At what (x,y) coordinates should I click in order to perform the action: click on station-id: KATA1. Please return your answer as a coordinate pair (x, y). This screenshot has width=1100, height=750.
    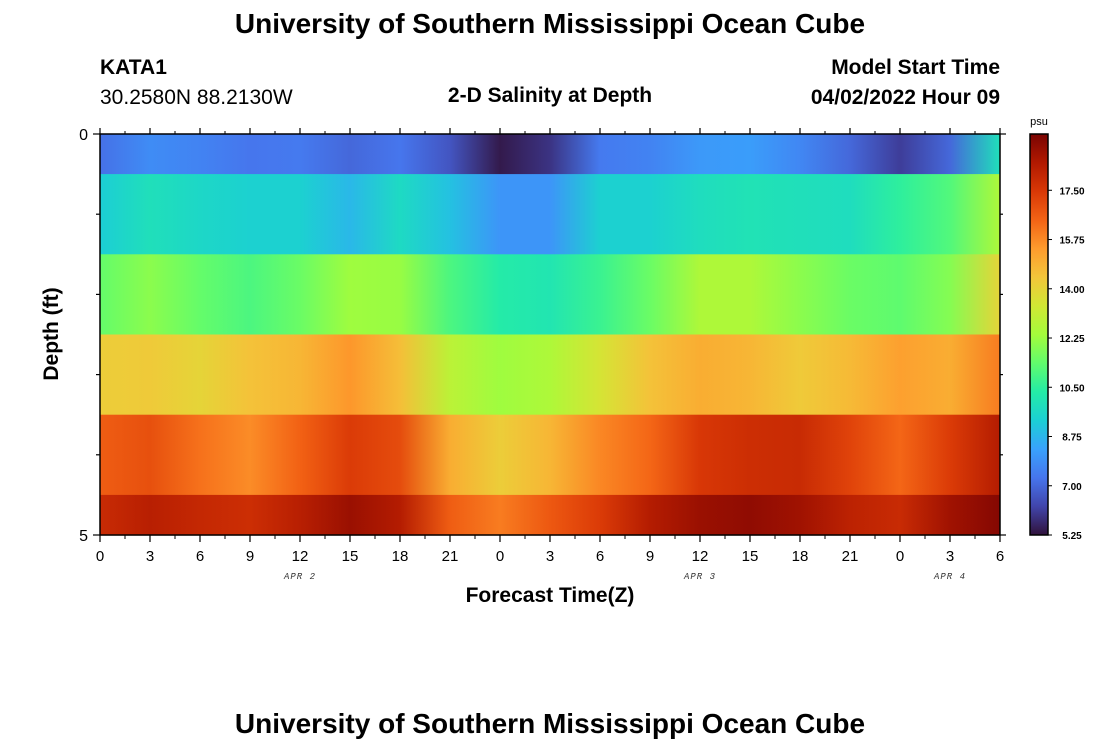
    Looking at the image, I should click on (133, 67).